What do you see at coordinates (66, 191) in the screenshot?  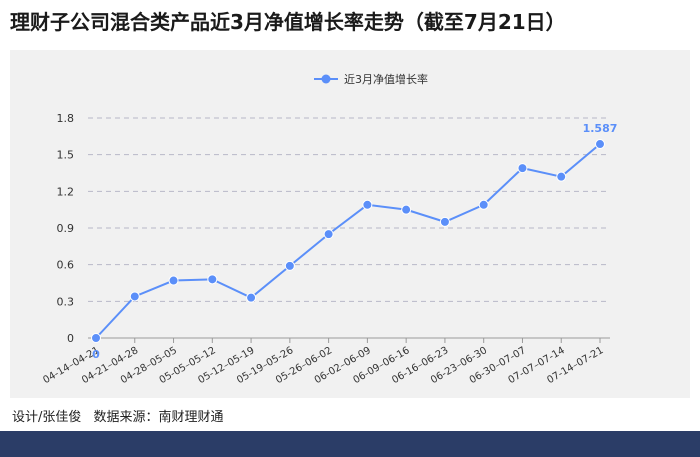 I see `y-tick-label: 1.2` at bounding box center [66, 191].